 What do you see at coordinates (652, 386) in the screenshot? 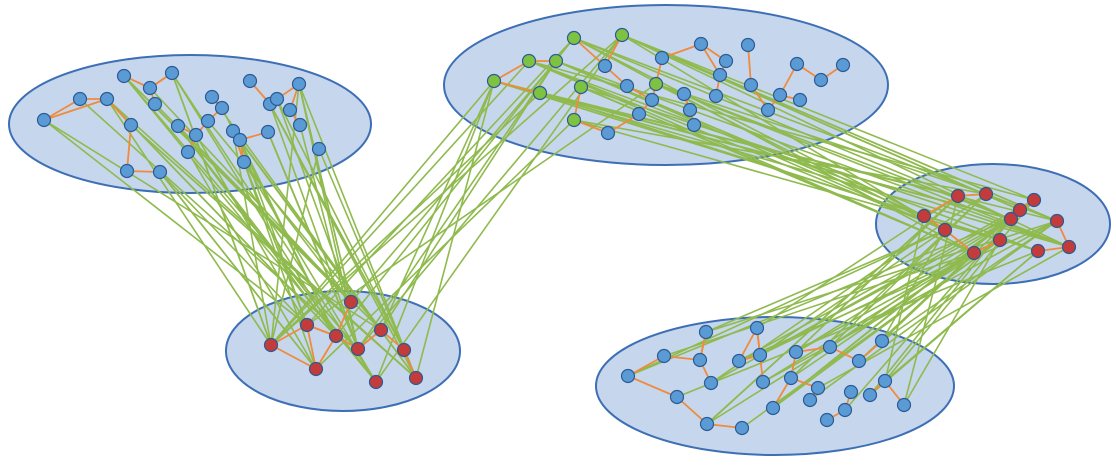
I see `intra-link-bottom-right` at bounding box center [652, 386].